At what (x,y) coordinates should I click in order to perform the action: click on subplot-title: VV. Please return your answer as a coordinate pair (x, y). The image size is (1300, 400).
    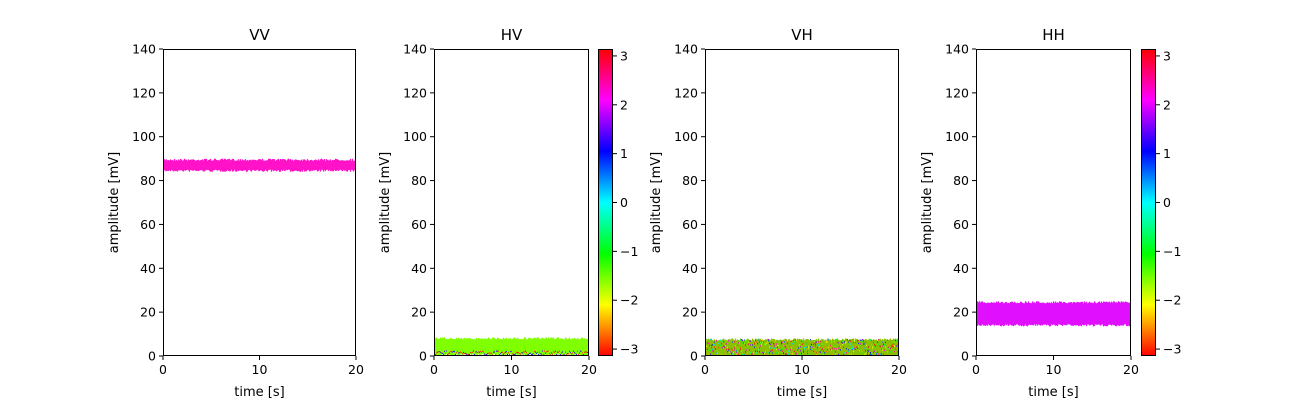
    Looking at the image, I should click on (259, 35).